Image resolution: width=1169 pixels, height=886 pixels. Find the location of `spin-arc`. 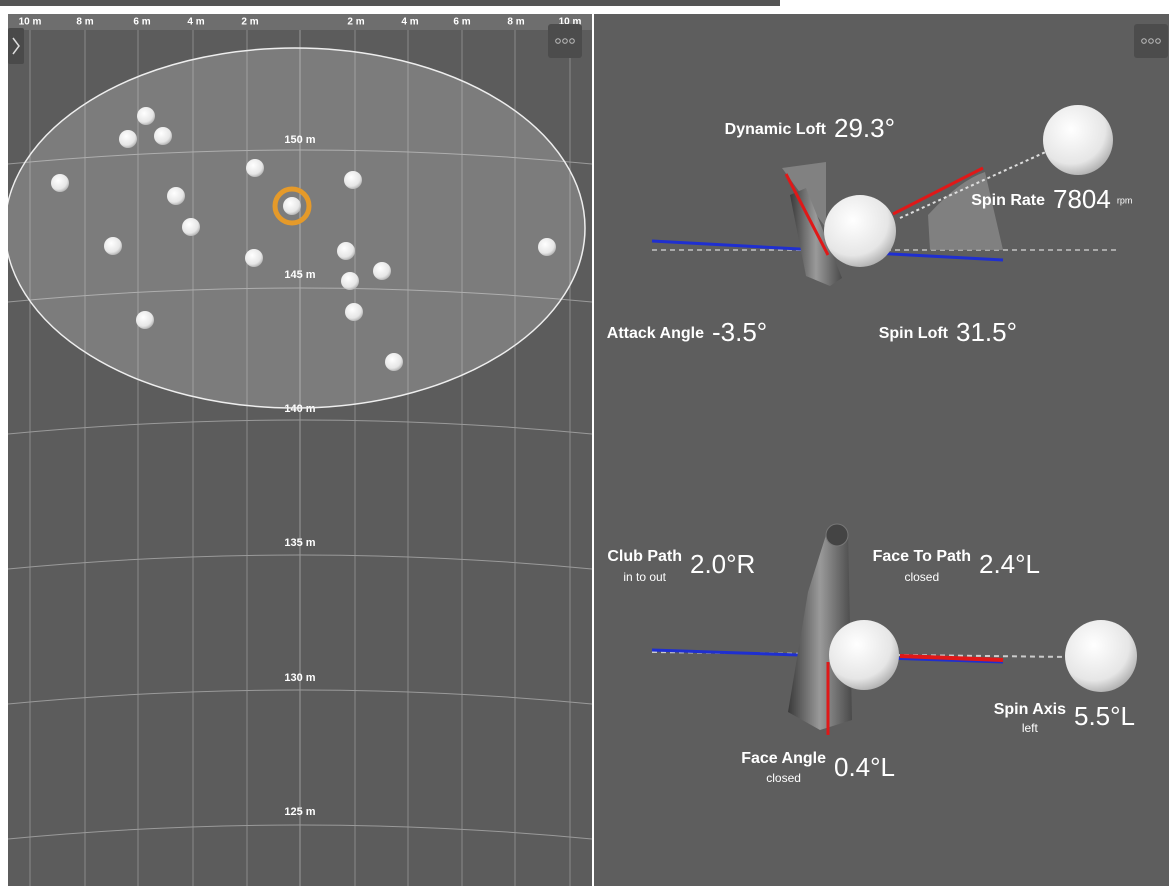

spin-arc is located at coordinates (965, 211).